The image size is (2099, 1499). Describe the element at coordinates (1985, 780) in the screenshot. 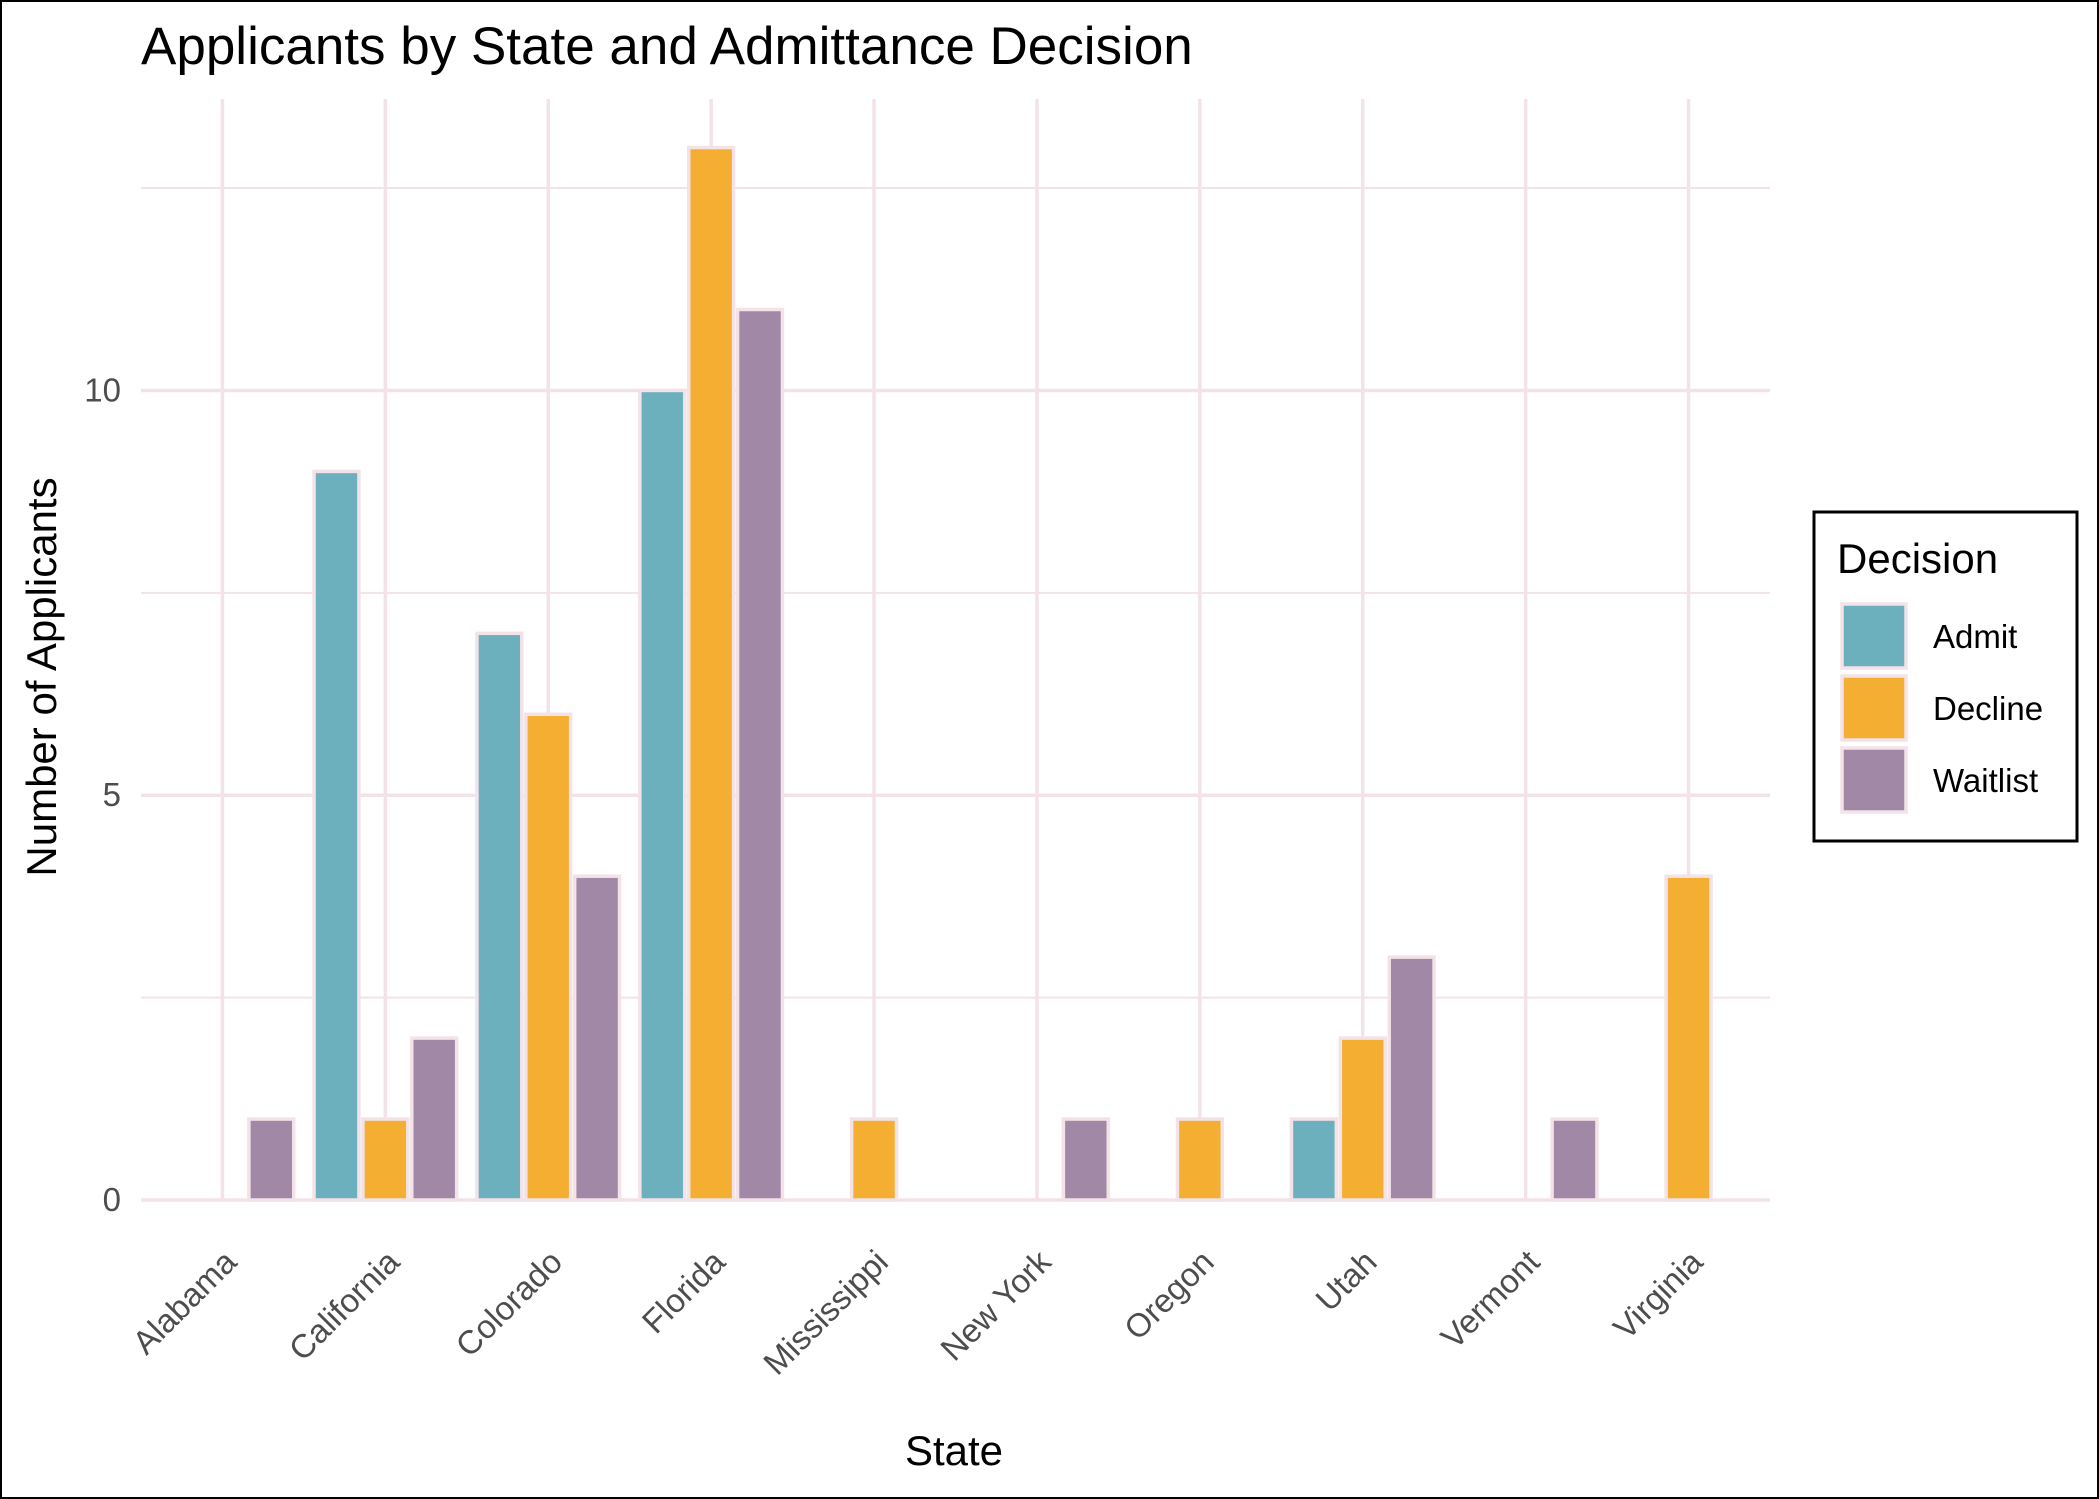

I see `legend-label-waitlist: Waitlist` at that location.